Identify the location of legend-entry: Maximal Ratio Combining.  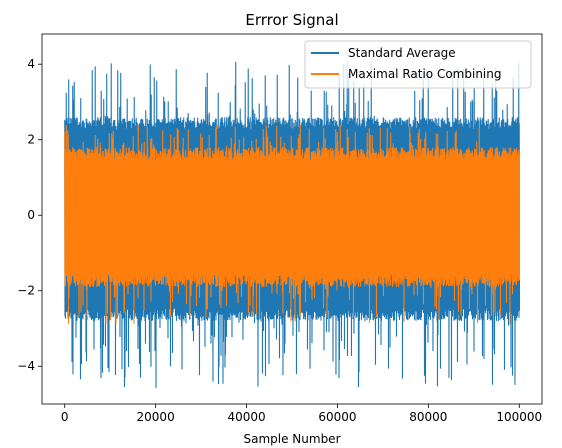
(424, 74).